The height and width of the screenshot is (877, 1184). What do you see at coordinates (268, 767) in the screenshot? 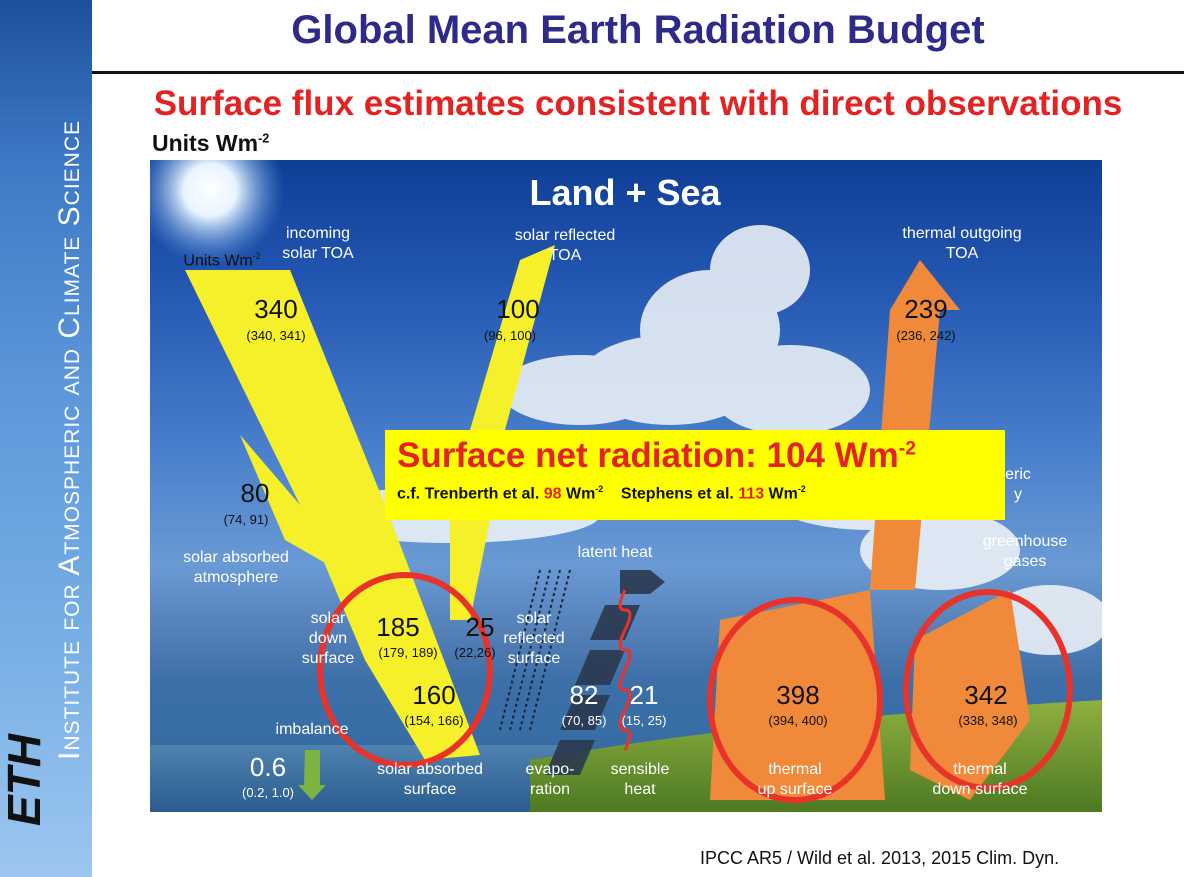
I see `imbalance-value: 0.6` at bounding box center [268, 767].